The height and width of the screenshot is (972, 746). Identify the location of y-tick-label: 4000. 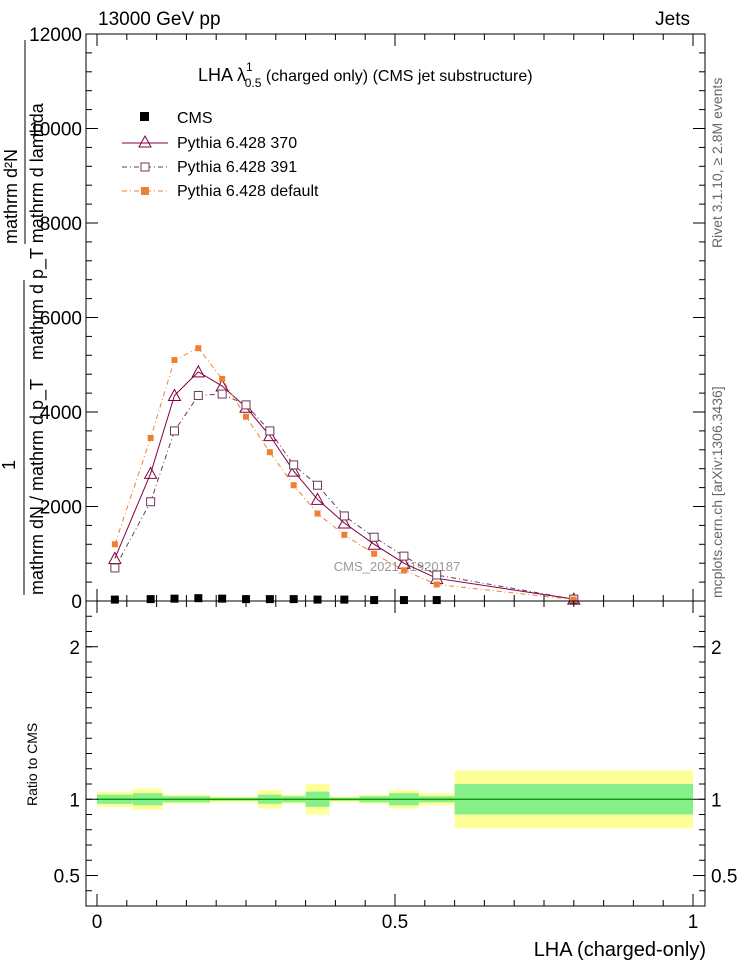
(61, 413).